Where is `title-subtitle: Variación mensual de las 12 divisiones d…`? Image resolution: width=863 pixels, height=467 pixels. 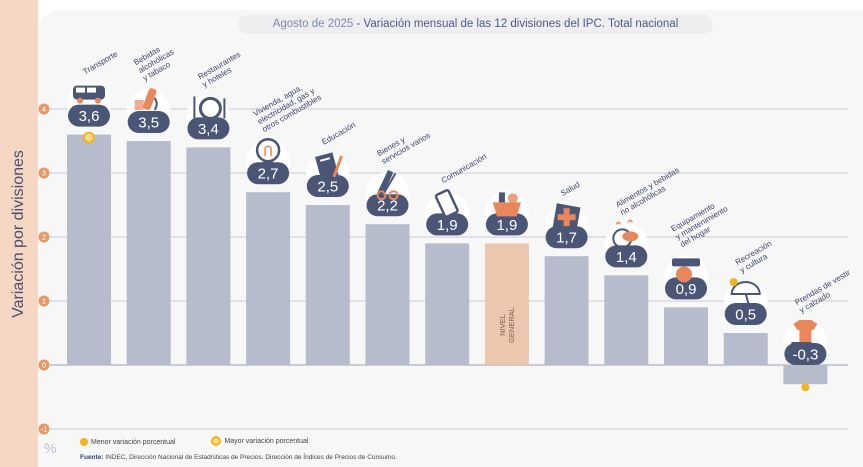 title-subtitle: Variación mensual de las 12 divisiones d… is located at coordinates (521, 24).